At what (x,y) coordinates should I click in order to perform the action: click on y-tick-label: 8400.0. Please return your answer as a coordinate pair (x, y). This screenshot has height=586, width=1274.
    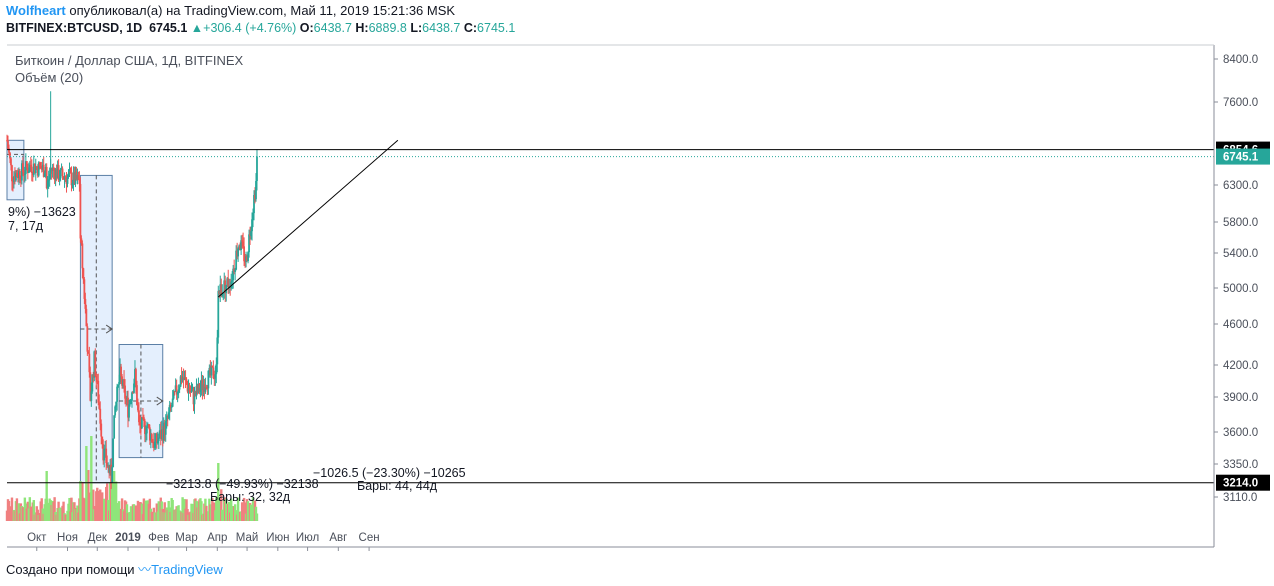
    Looking at the image, I should click on (1240, 60).